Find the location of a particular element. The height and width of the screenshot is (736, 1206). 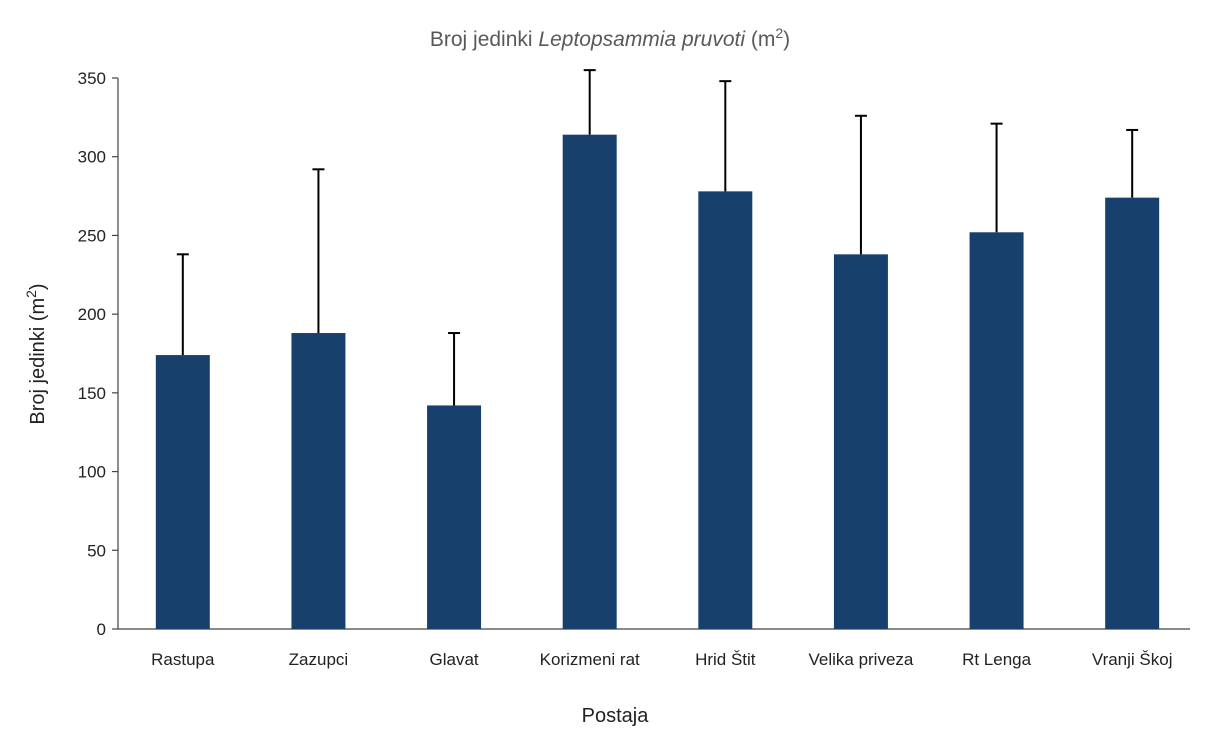

y-label-text: ) is located at coordinates (38, 286).